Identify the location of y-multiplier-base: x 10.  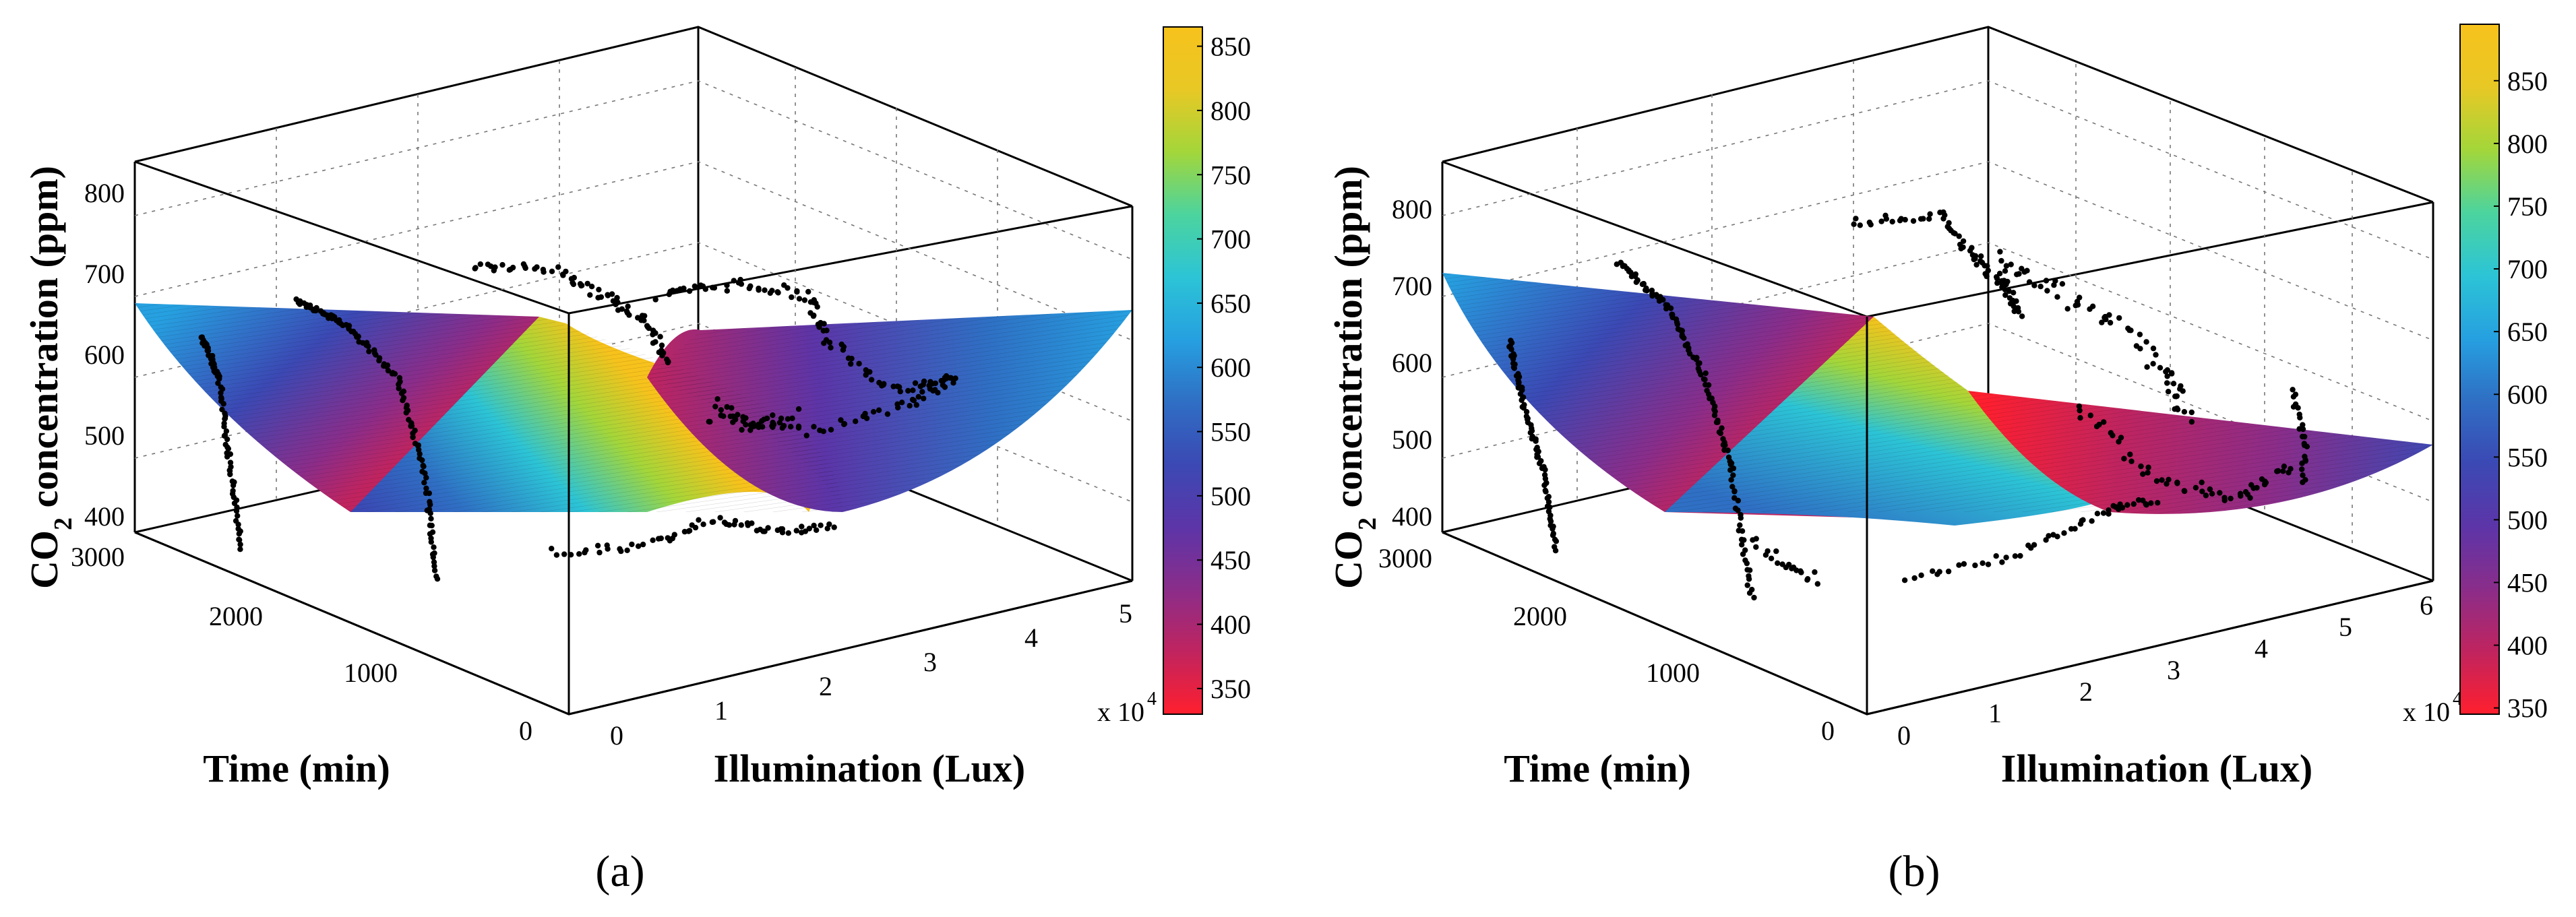
(2426, 712).